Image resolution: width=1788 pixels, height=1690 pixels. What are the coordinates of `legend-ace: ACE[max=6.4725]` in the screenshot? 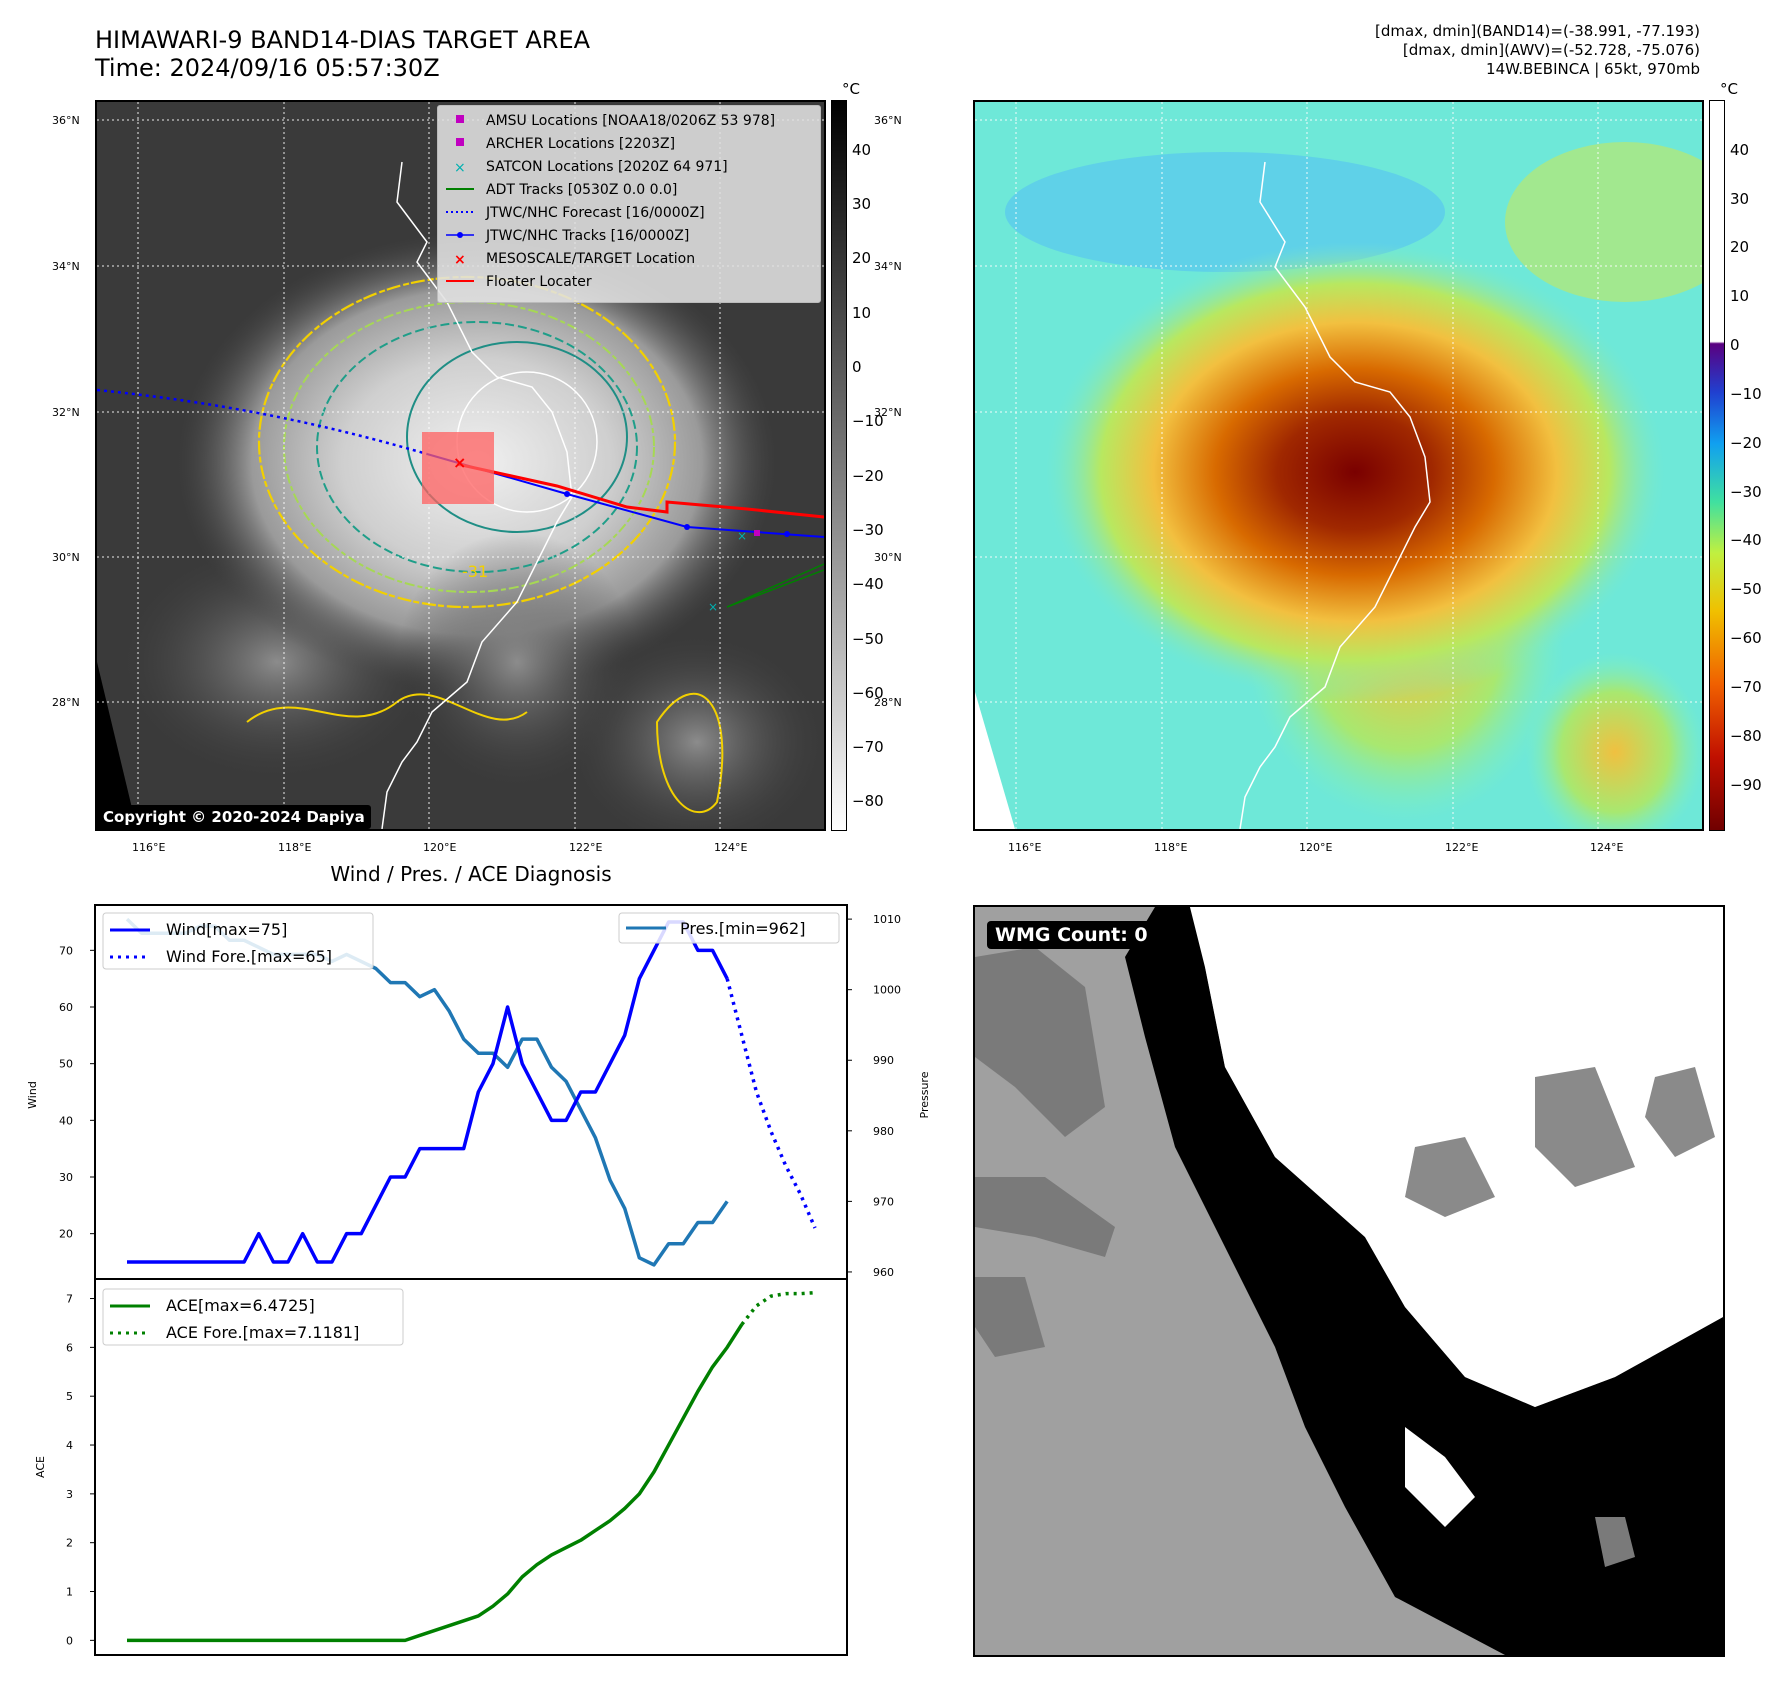 It's located at (240, 1305).